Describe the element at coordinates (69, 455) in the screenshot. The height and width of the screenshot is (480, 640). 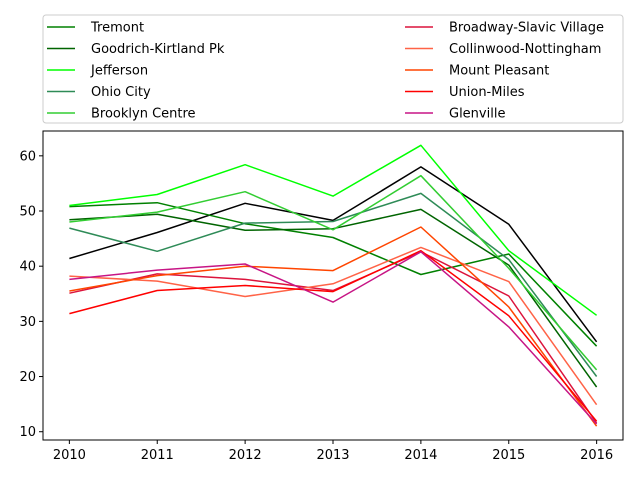
I see `x-tick-label: 2010` at that location.